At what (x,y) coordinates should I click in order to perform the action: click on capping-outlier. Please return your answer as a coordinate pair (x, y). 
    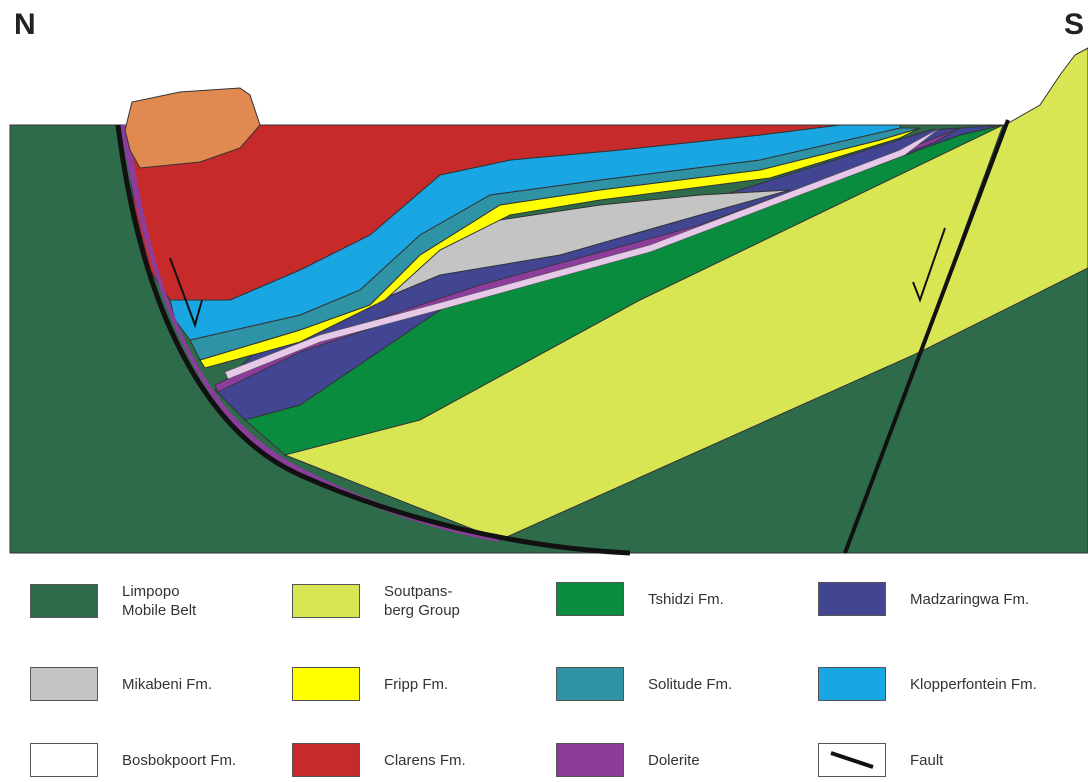
    Looking at the image, I should click on (192, 128).